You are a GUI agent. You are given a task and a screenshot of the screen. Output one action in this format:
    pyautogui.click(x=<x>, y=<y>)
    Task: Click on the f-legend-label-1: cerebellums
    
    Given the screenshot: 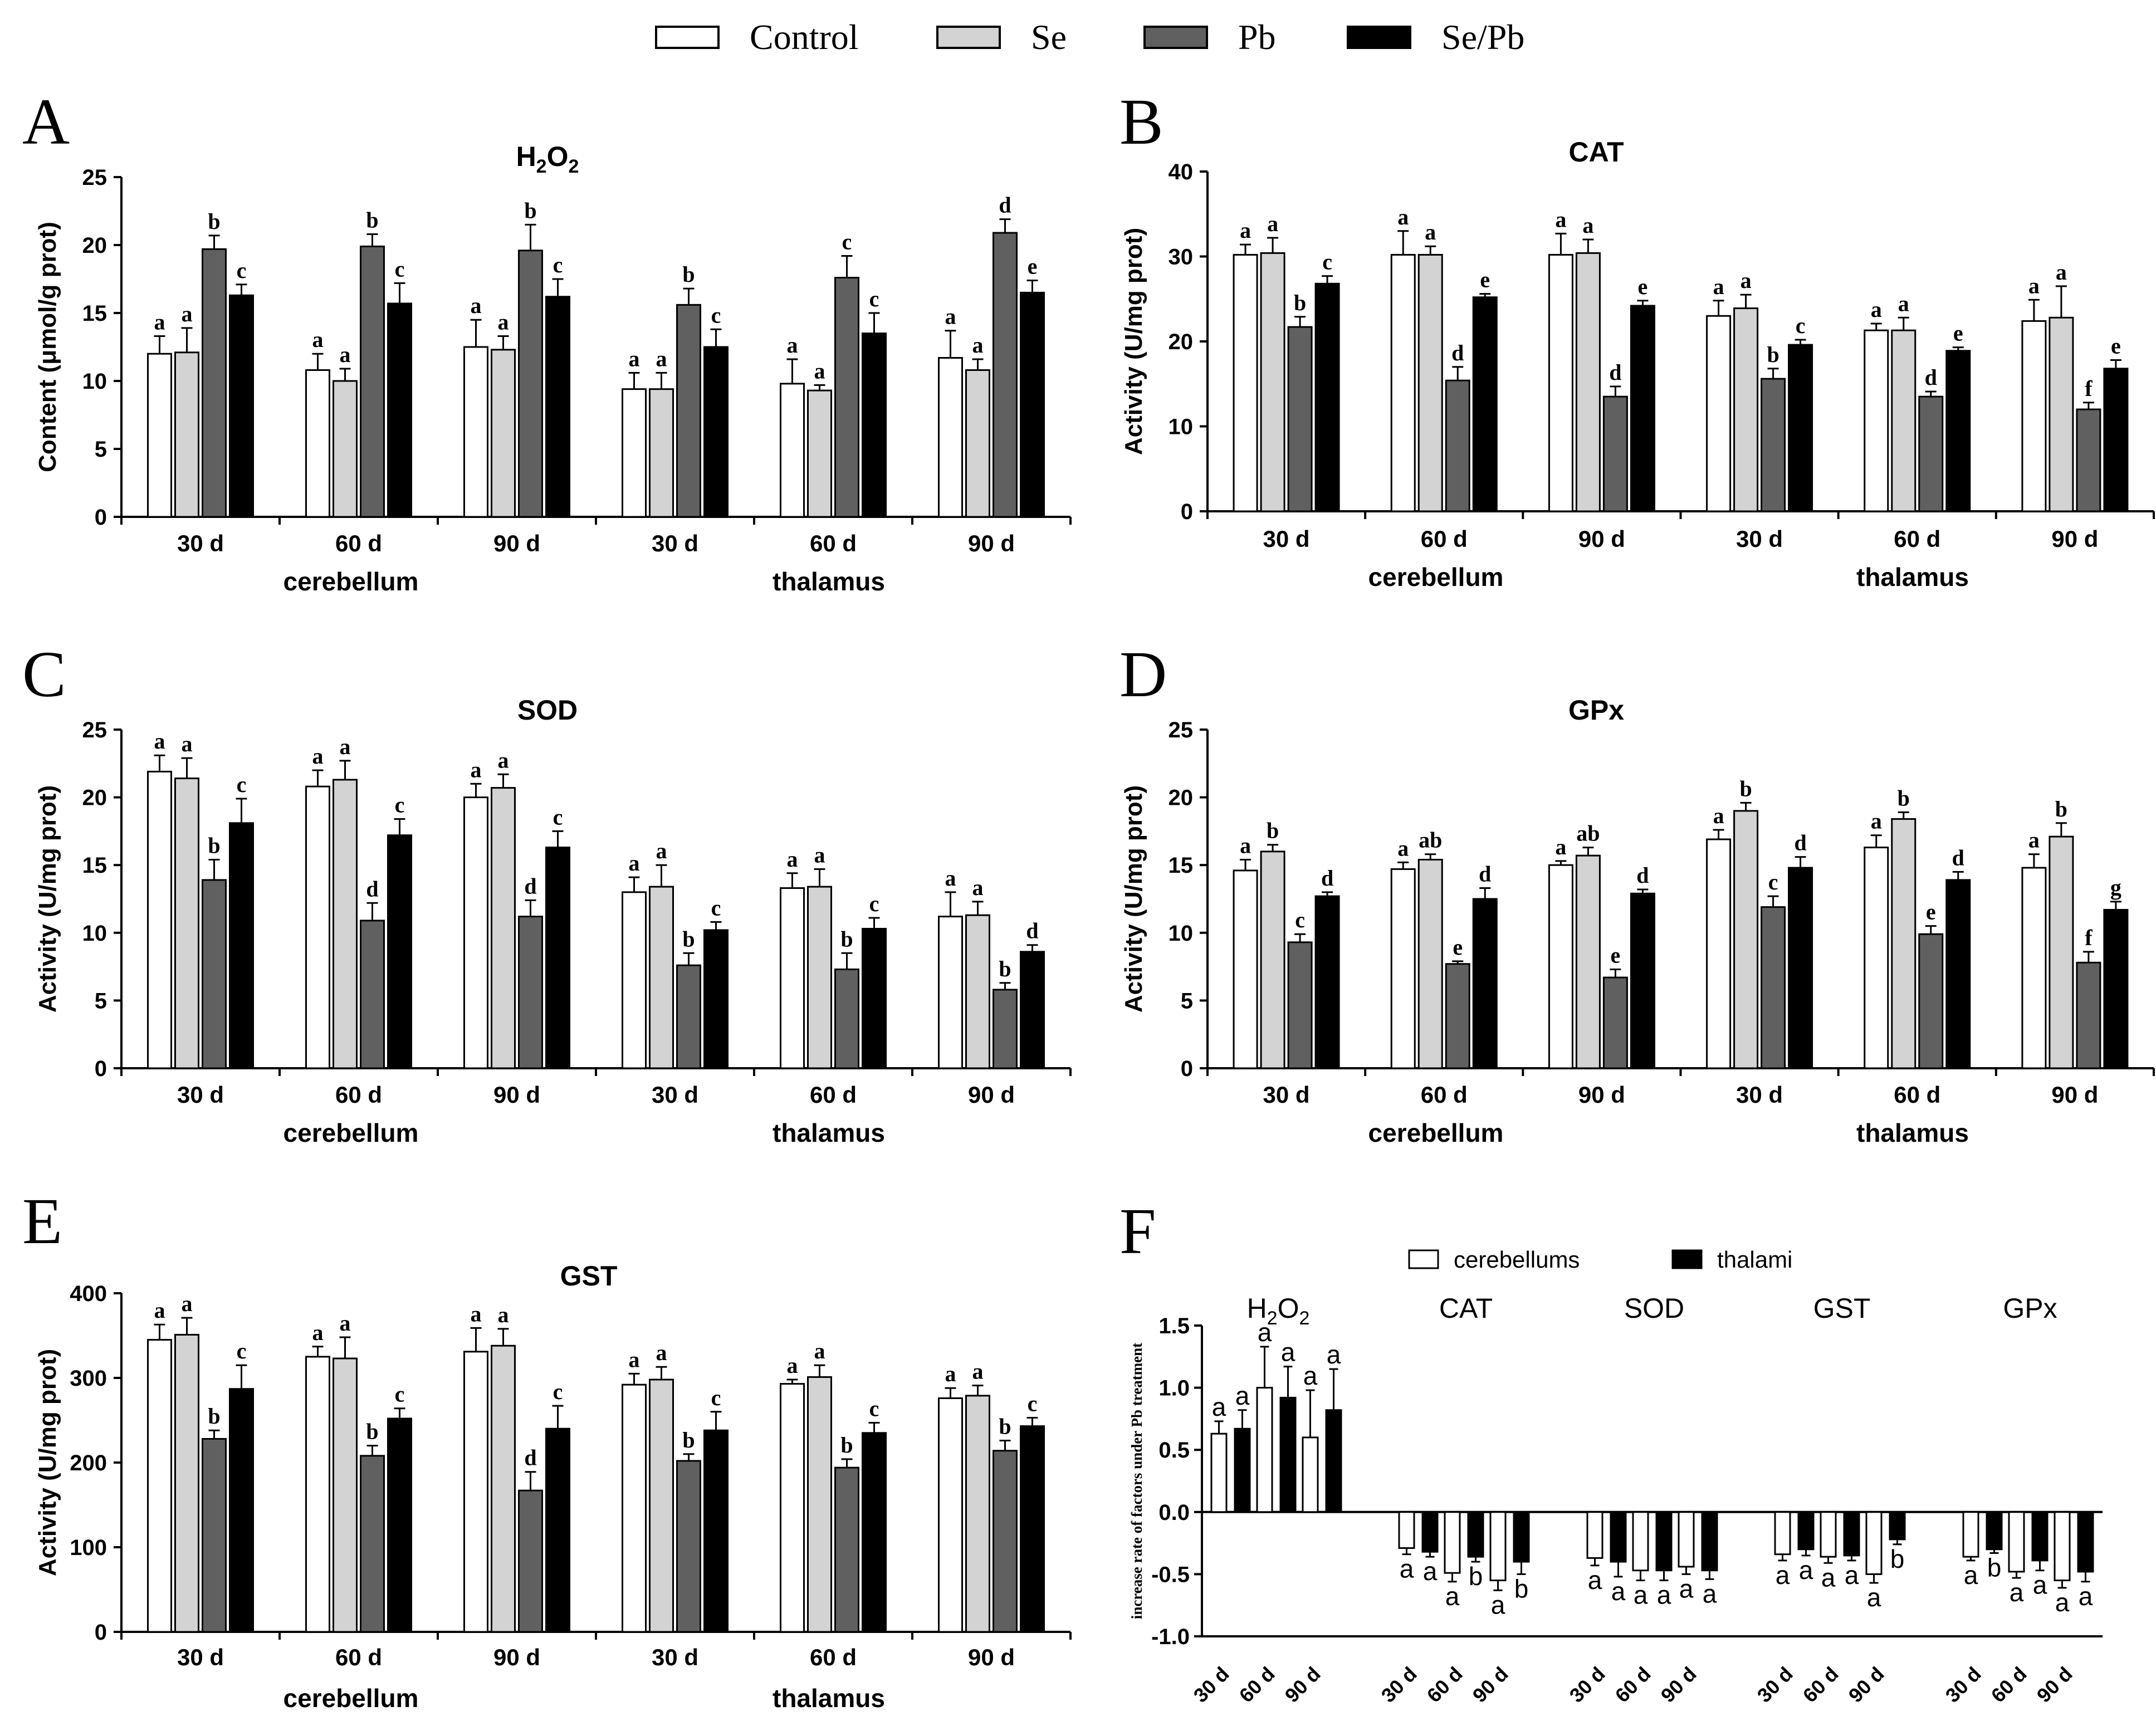 What is the action you would take?
    pyautogui.click(x=1517, y=1259)
    